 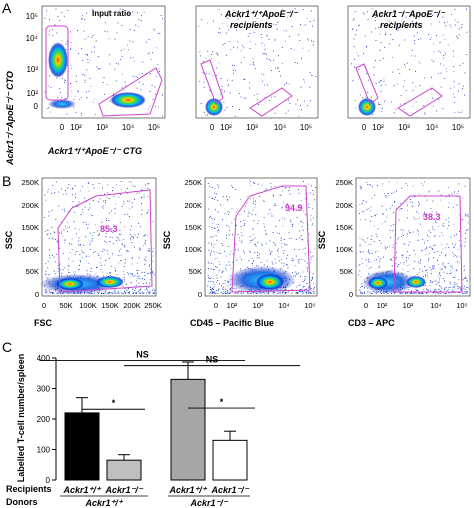 What do you see at coordinates (30, 205) in the screenshot?
I see `y-tick: 200K` at bounding box center [30, 205].